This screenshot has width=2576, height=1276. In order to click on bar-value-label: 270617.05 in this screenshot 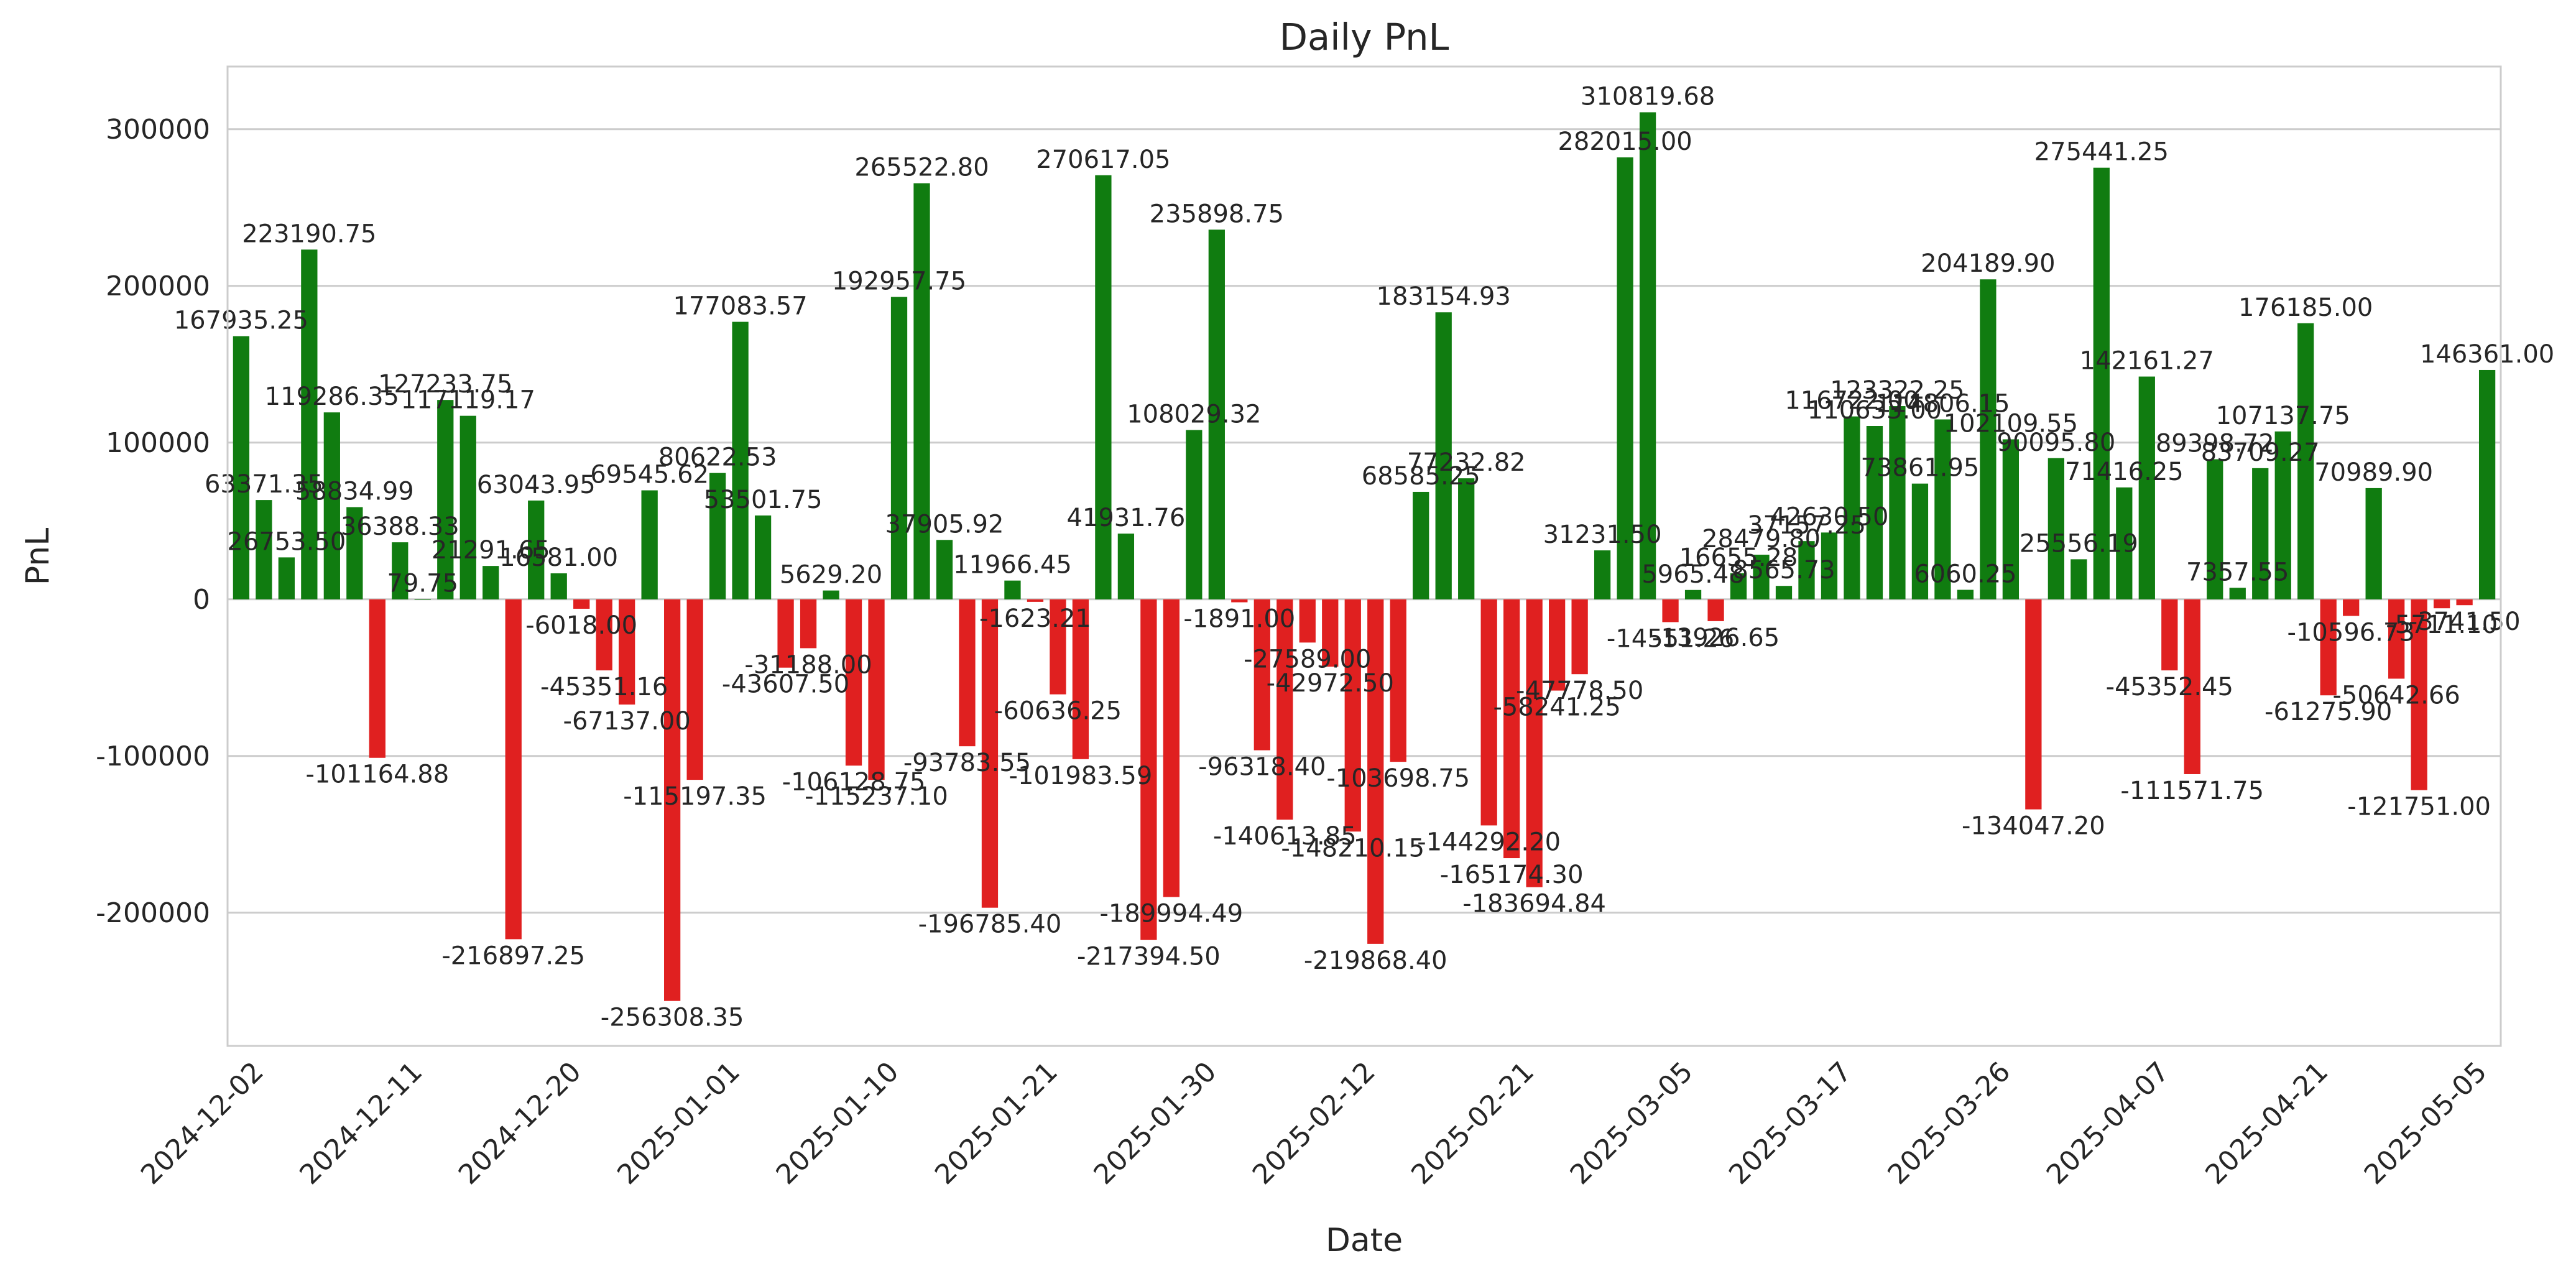, I will do `click(1103, 160)`.